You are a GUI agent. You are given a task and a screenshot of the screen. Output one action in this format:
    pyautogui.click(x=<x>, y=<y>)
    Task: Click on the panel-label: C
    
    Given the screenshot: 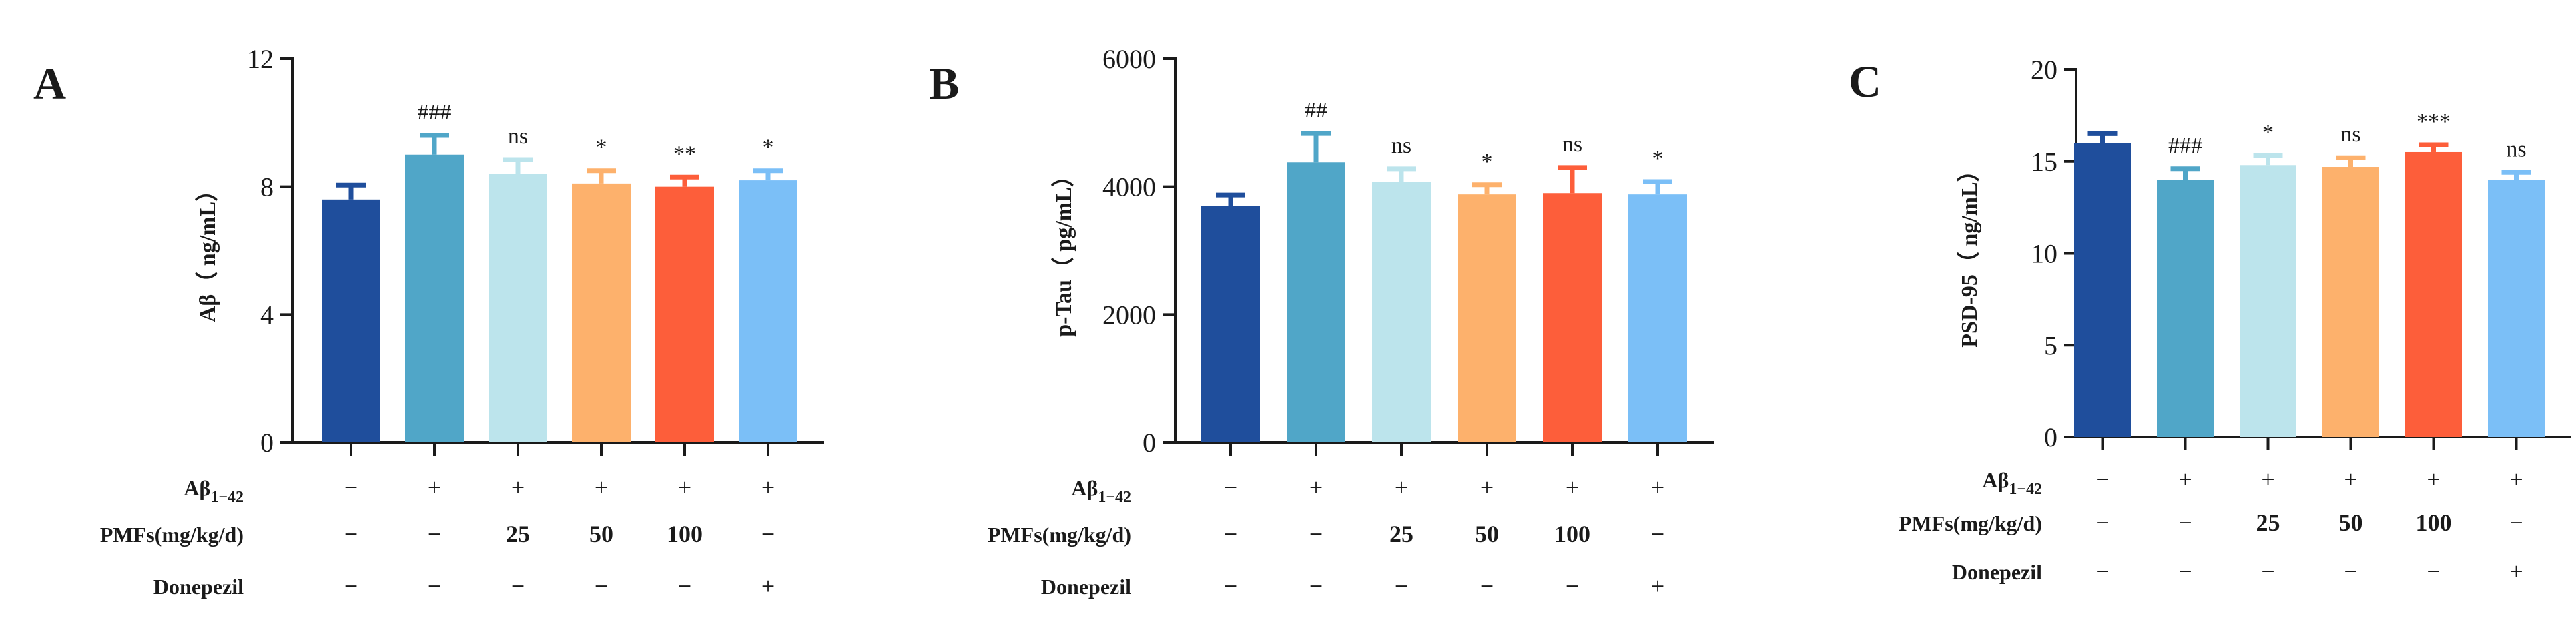 What is the action you would take?
    pyautogui.click(x=1865, y=81)
    